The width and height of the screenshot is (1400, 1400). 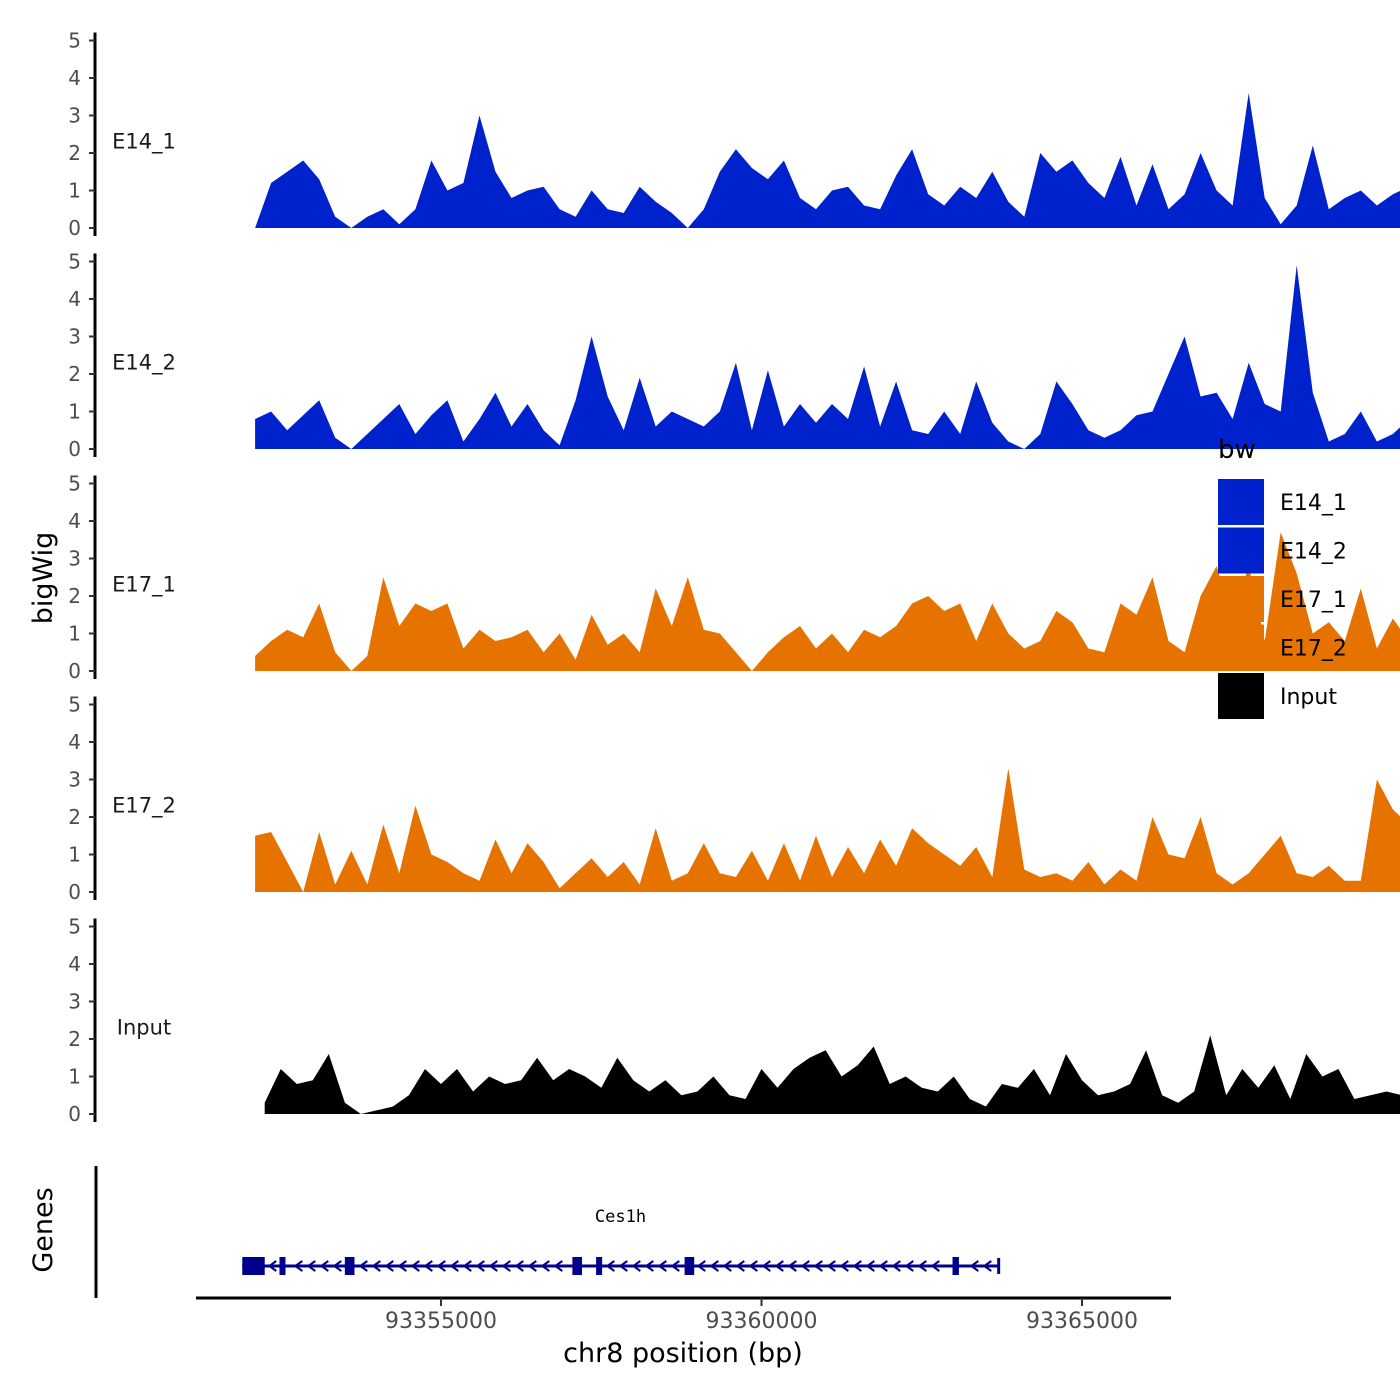 What do you see at coordinates (74, 780) in the screenshot?
I see `y-tick-label-e17-2-3: 3` at bounding box center [74, 780].